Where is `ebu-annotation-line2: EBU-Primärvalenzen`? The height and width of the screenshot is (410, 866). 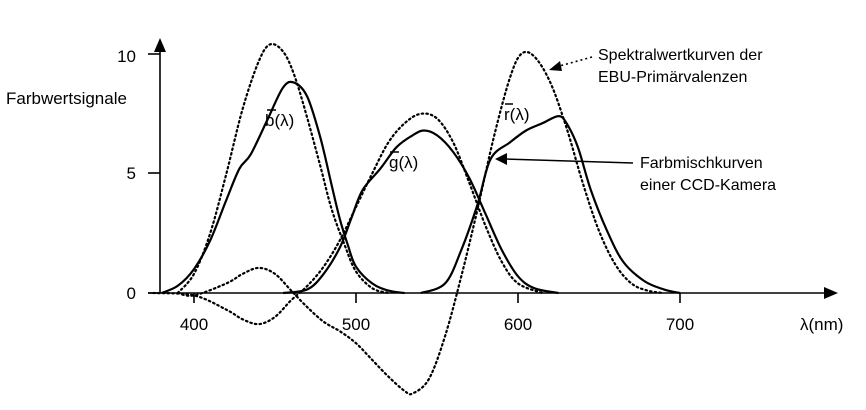
ebu-annotation-line2: EBU-Primärvalenzen is located at coordinates (672, 77).